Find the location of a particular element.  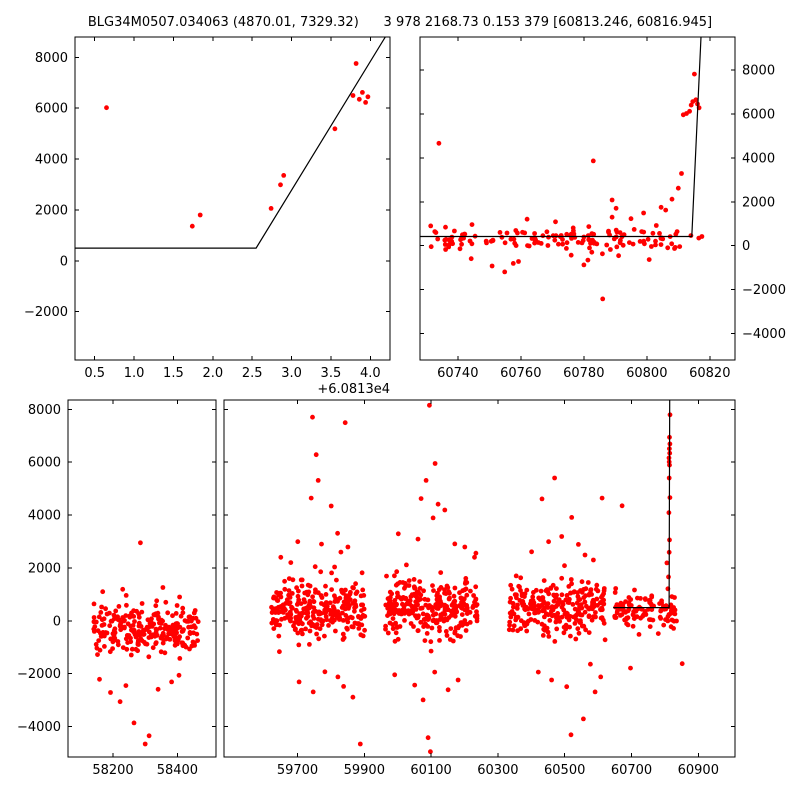

full-lightcurve-right-panel-tick-labels: 59700 59900 60100 60300 60500 60700 60900 is located at coordinates (498, 770).